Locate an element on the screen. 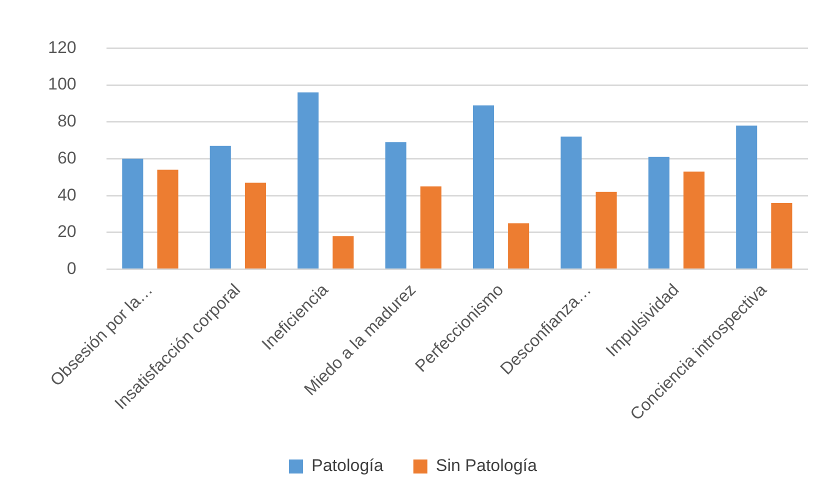  y-tick-label: 20 is located at coordinates (66, 232).